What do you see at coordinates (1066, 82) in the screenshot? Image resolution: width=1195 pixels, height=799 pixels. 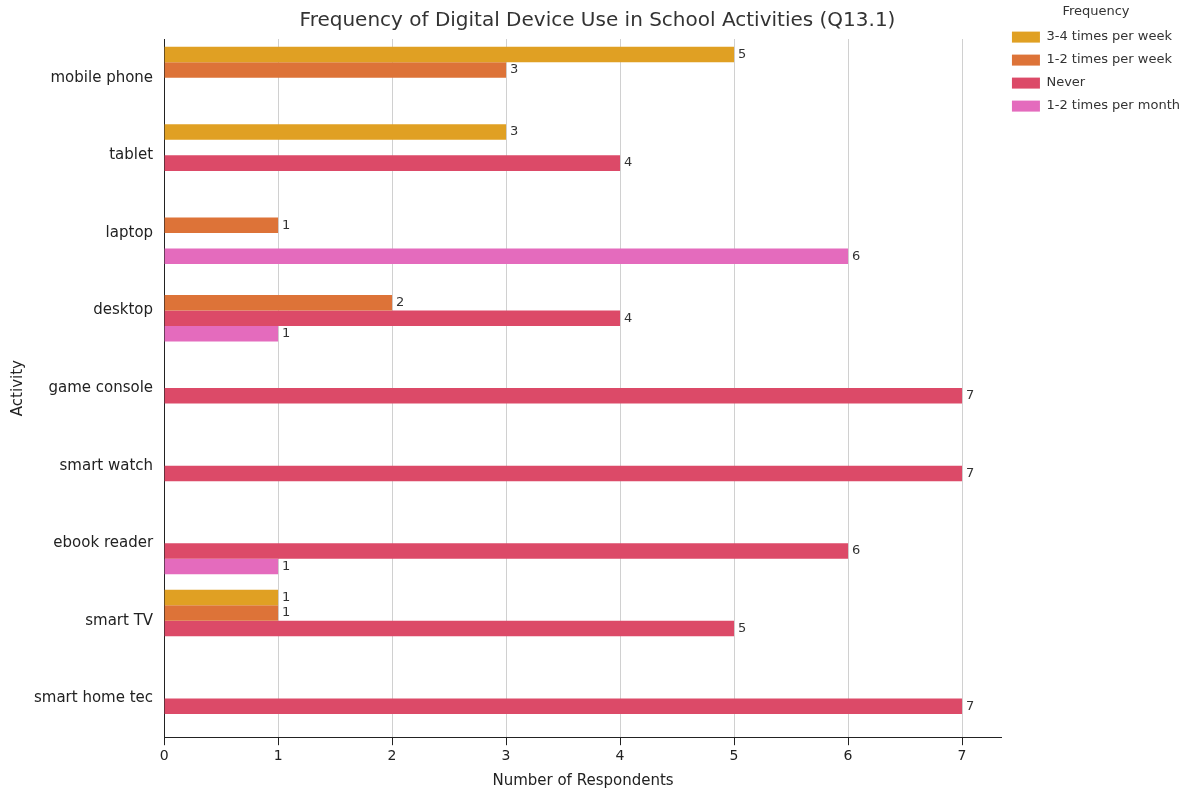 I see `legend-label: Never` at bounding box center [1066, 82].